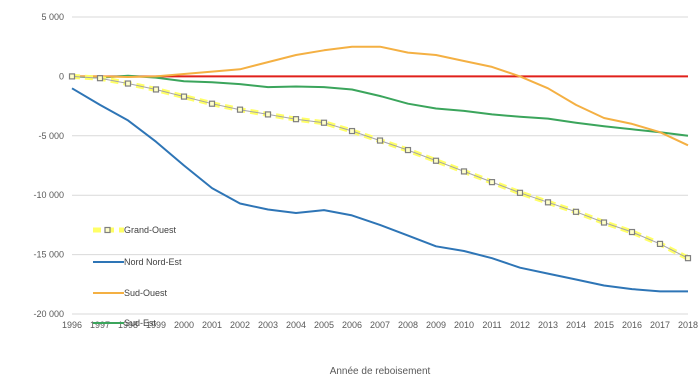  I want to click on x-tick-label: 2017, so click(660, 325).